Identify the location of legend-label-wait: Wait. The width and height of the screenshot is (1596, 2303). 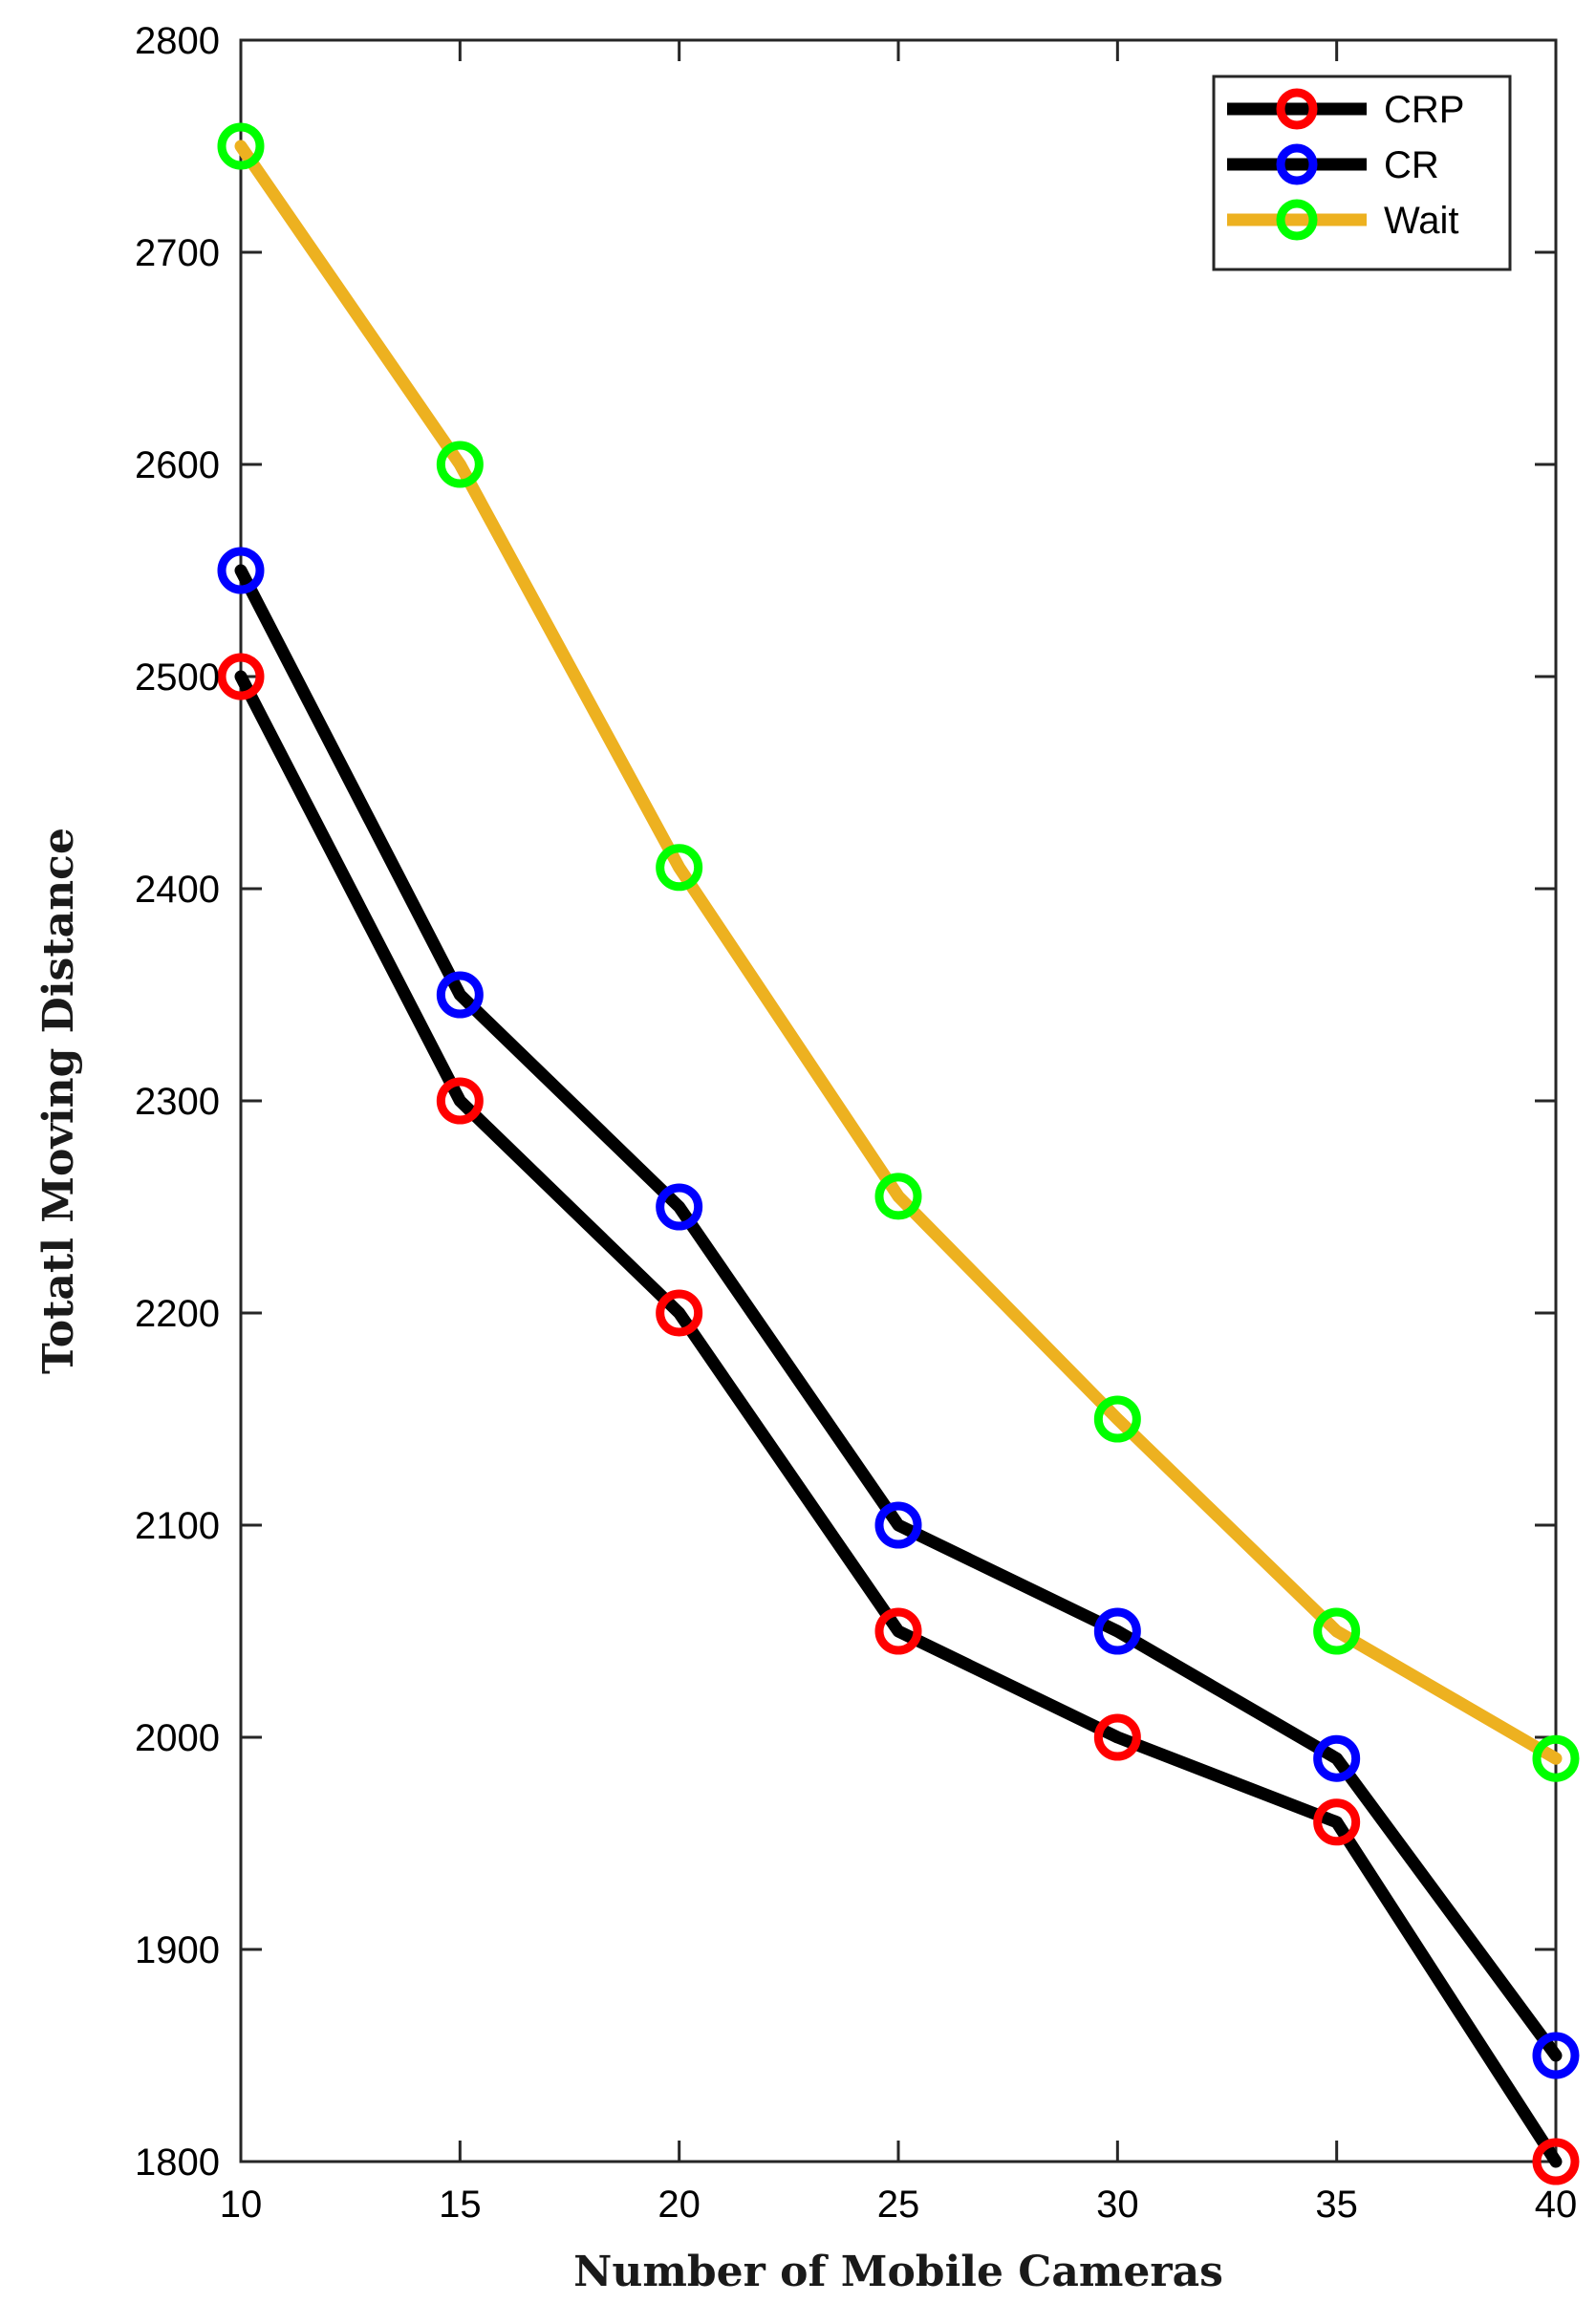
(1422, 221).